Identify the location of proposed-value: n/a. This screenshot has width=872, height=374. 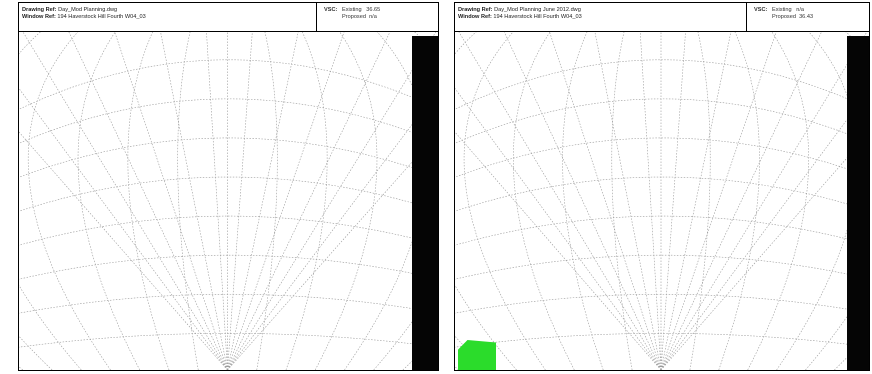
(373, 17).